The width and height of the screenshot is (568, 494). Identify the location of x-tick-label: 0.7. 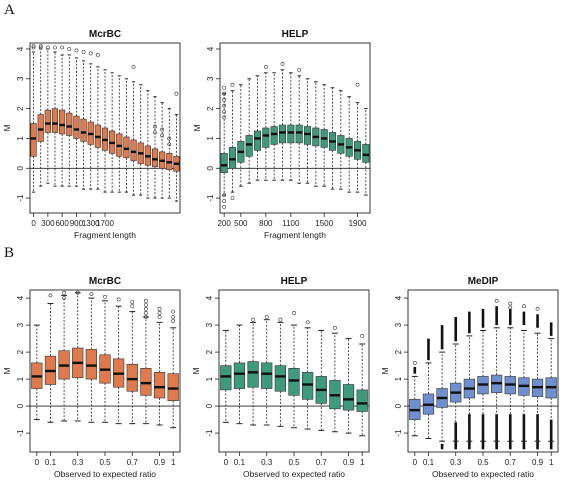
(322, 462).